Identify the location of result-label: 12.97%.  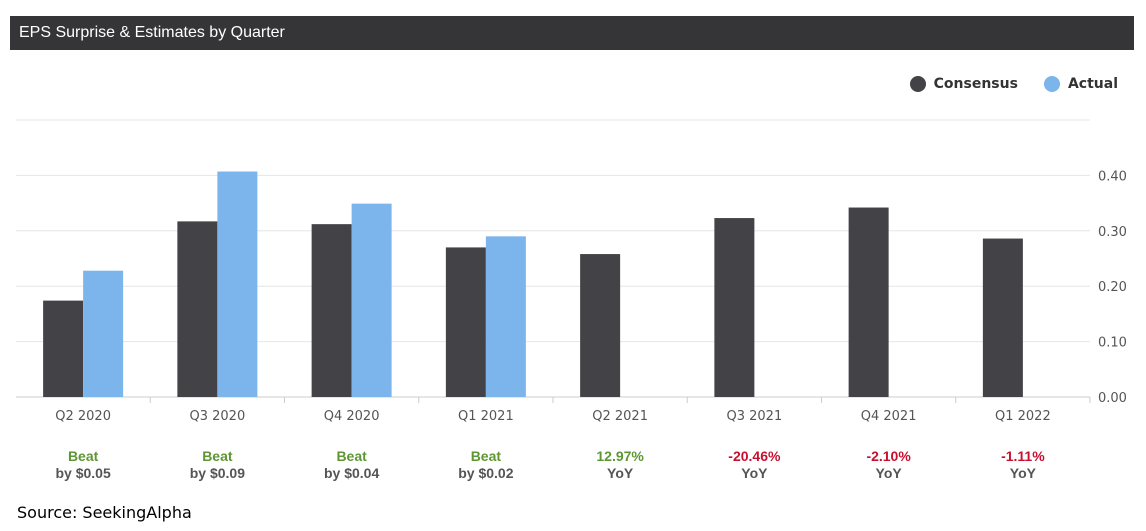
(620, 456).